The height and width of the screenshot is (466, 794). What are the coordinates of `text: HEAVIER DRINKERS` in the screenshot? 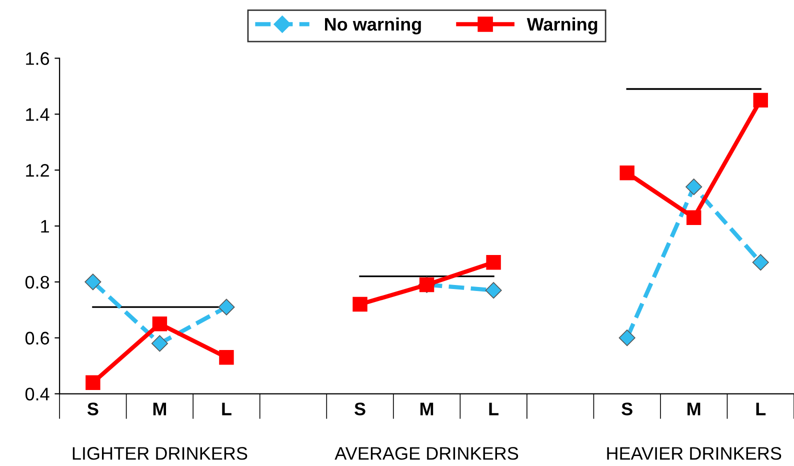 It's located at (694, 453).